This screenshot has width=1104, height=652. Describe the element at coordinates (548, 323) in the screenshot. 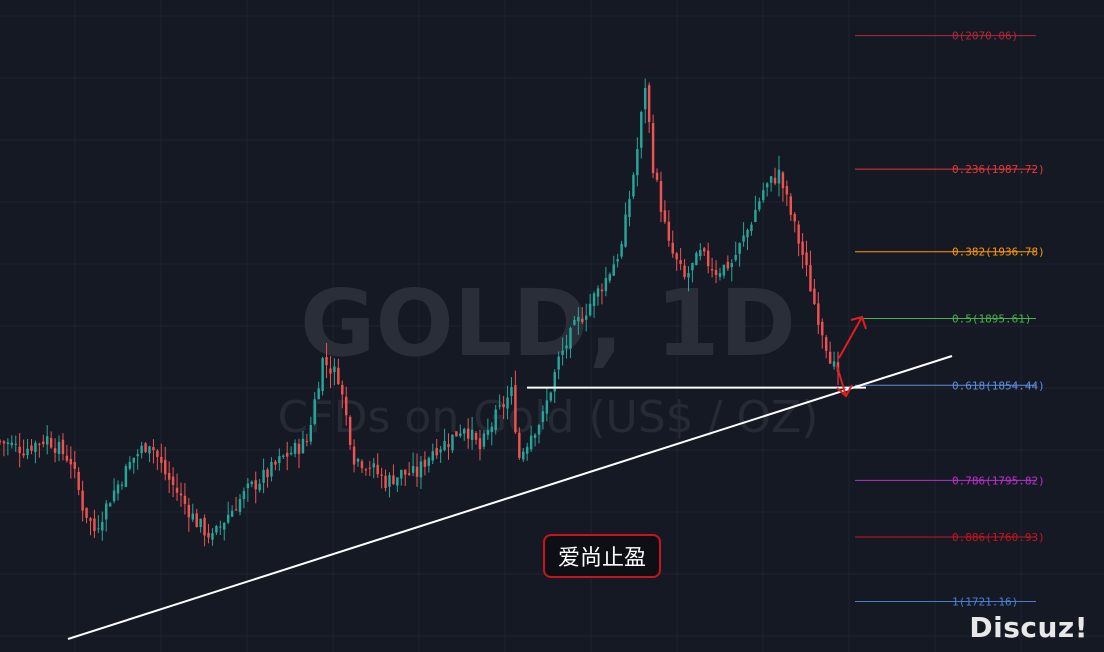

I see `watermark-symbol: GOLD, 1D` at that location.